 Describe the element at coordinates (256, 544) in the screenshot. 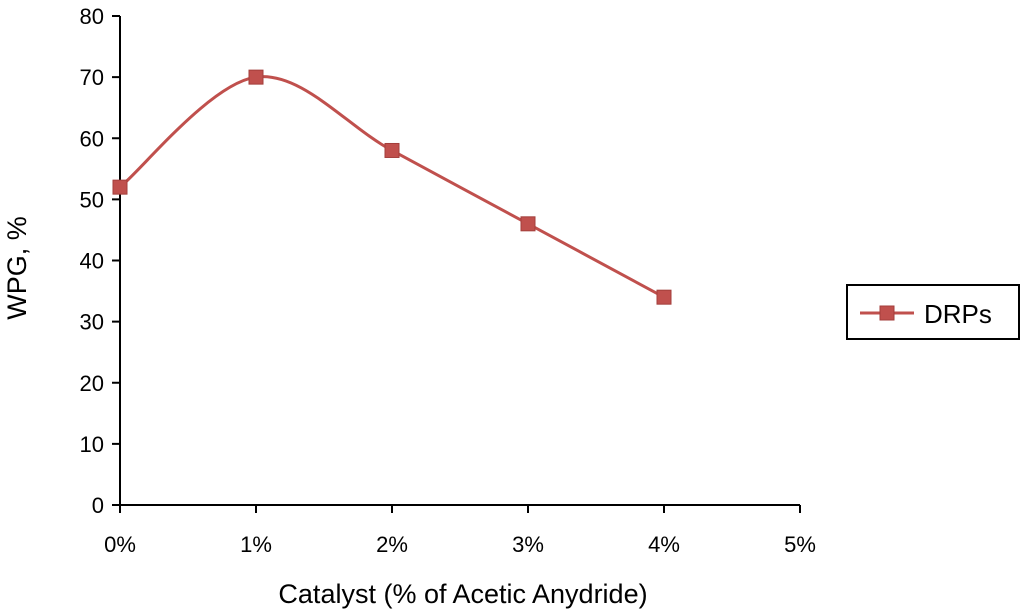

I see `x-tick-label: 1%` at that location.